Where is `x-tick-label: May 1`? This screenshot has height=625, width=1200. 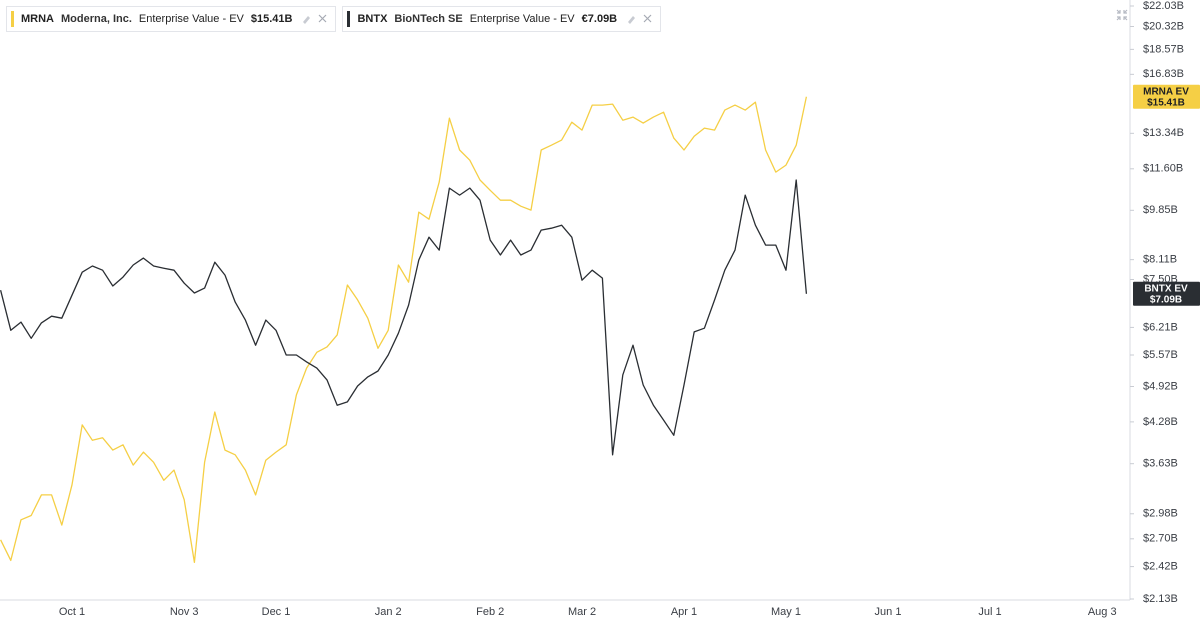
x-tick-label: May 1 is located at coordinates (786, 612).